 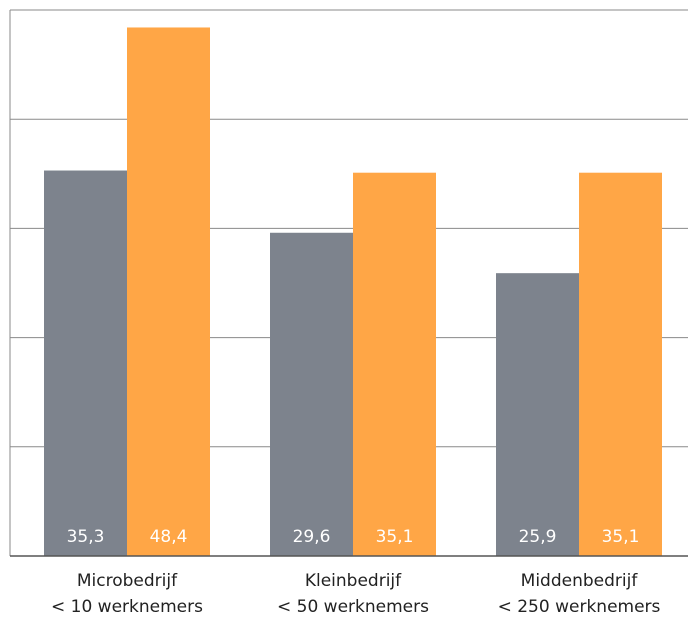 What do you see at coordinates (580, 581) in the screenshot?
I see `x-tick-label: Middenbedrijf` at bounding box center [580, 581].